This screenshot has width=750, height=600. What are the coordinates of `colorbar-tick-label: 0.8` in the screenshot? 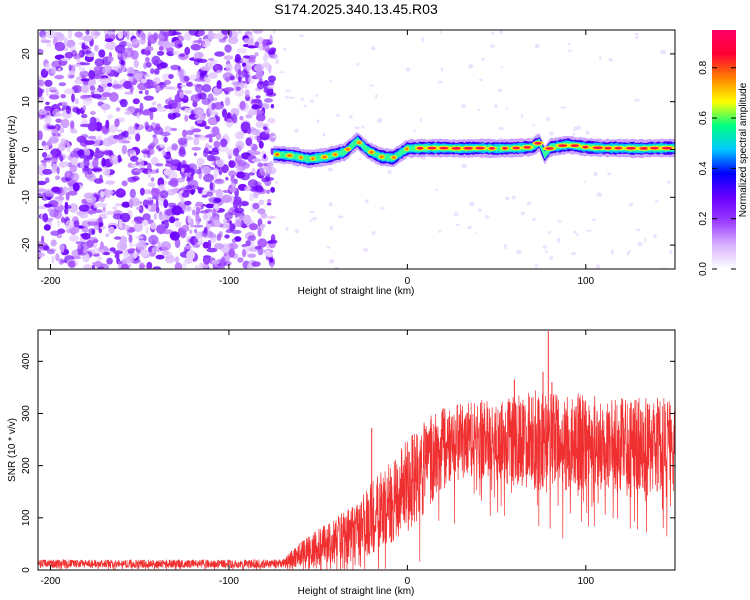 It's located at (703, 67).